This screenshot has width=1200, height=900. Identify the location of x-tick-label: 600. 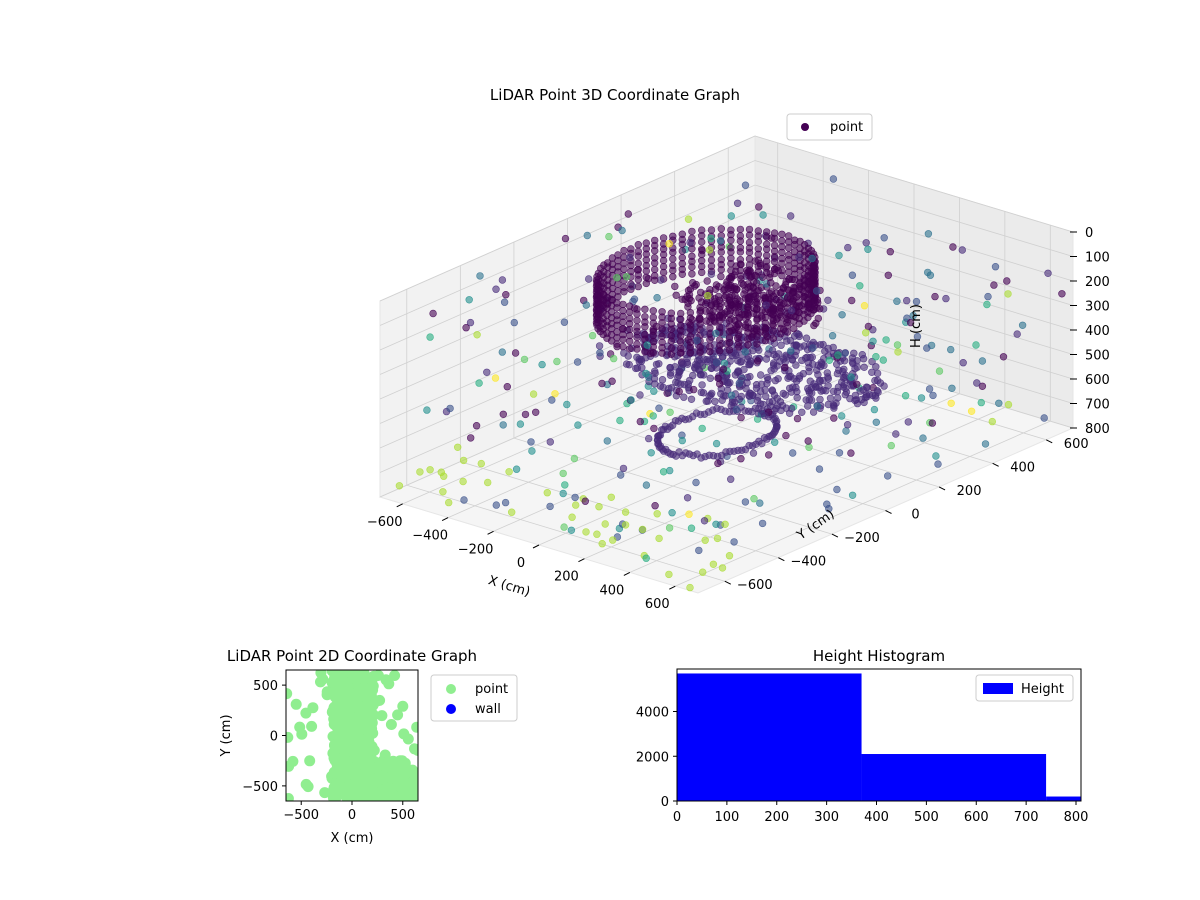
(657, 604).